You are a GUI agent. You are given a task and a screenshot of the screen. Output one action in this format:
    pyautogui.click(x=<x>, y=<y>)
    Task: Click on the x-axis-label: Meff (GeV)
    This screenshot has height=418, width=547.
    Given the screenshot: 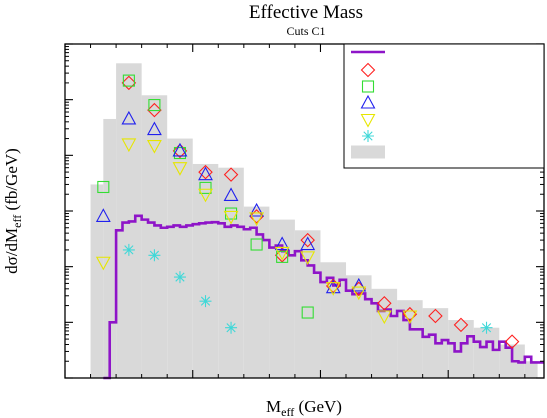 What is the action you would take?
    pyautogui.click(x=304, y=407)
    